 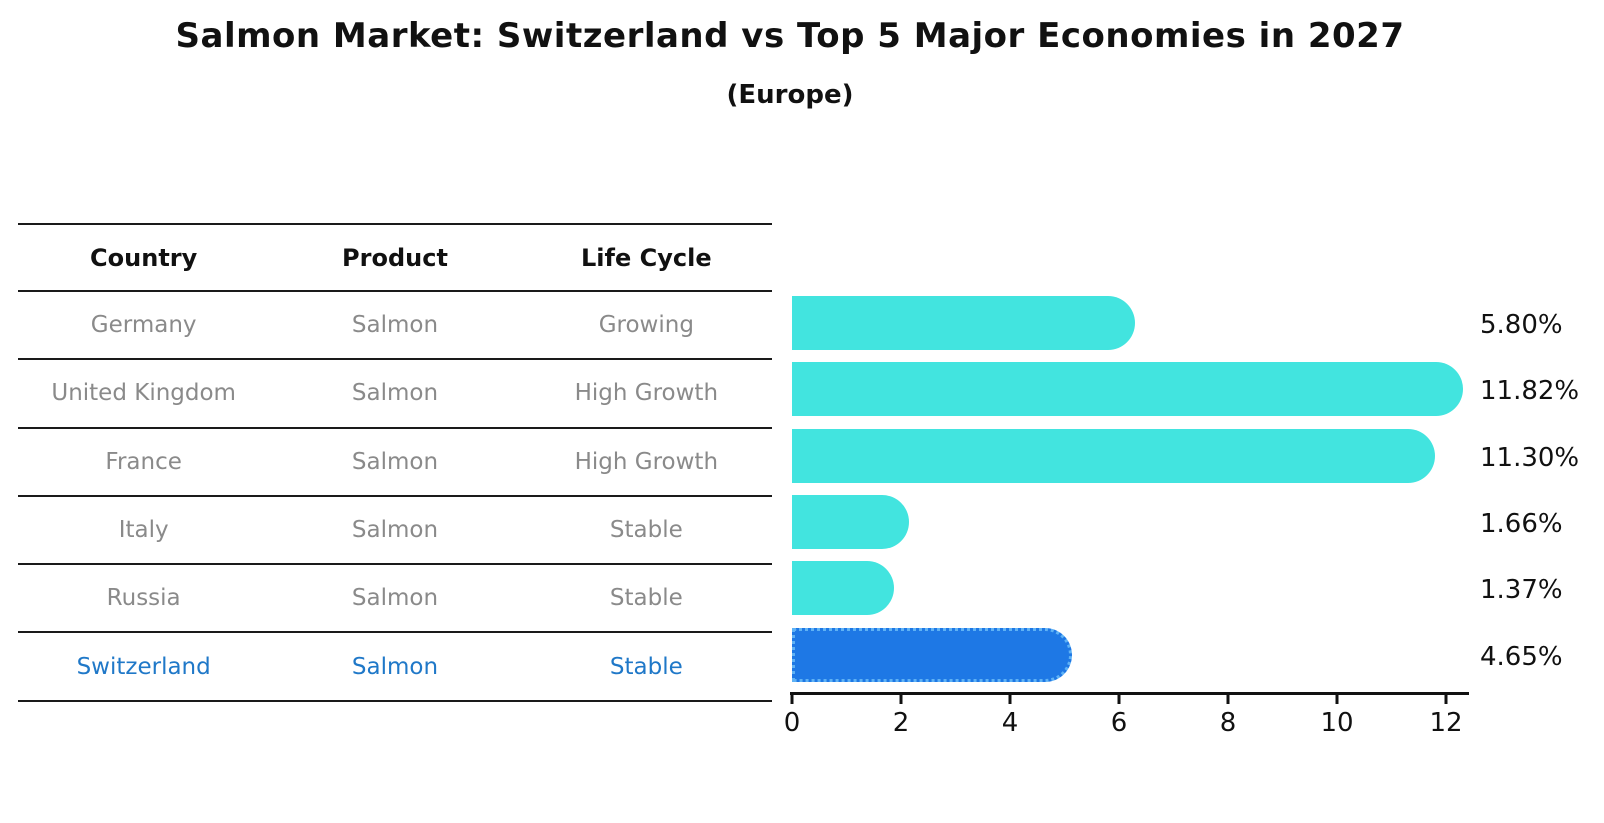 What do you see at coordinates (1113, 455) in the screenshot?
I see `bar-france` at bounding box center [1113, 455].